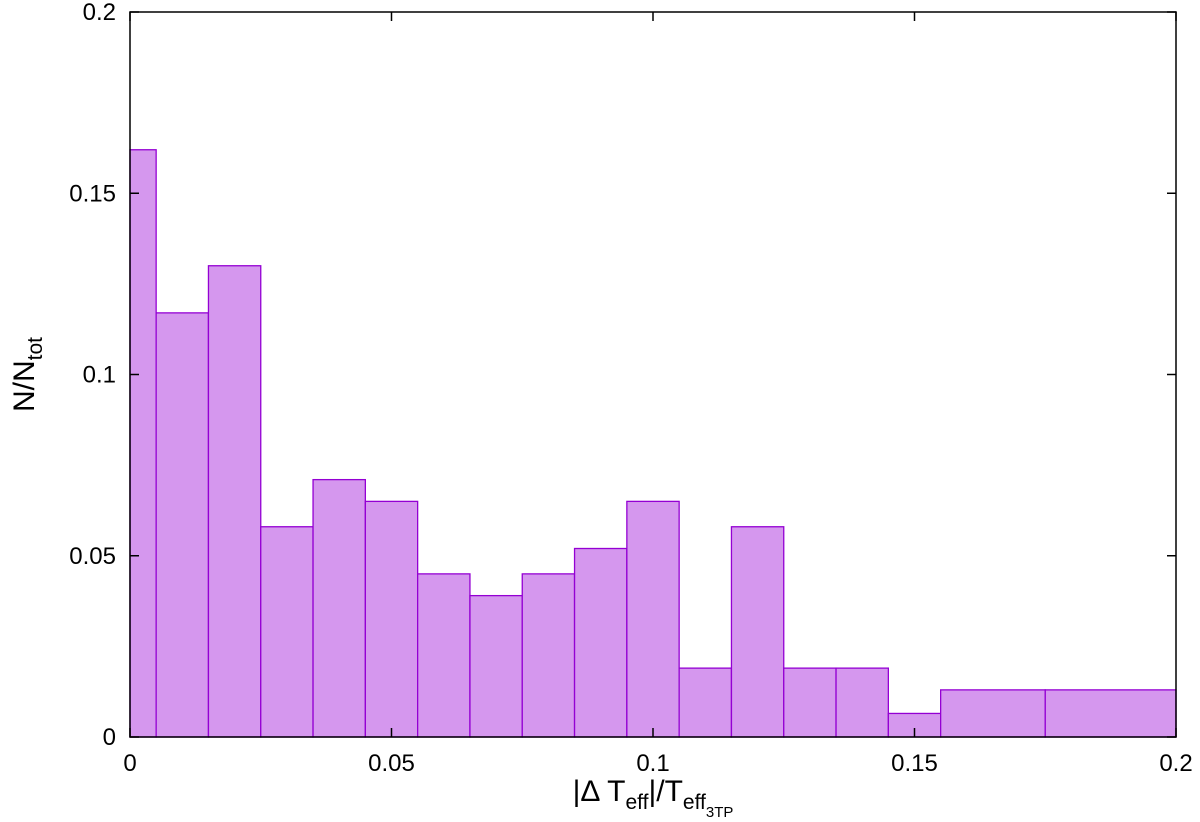 The image size is (1200, 822). Describe the element at coordinates (665, 791) in the screenshot. I see `x-axis-title-mid: |/T` at that location.